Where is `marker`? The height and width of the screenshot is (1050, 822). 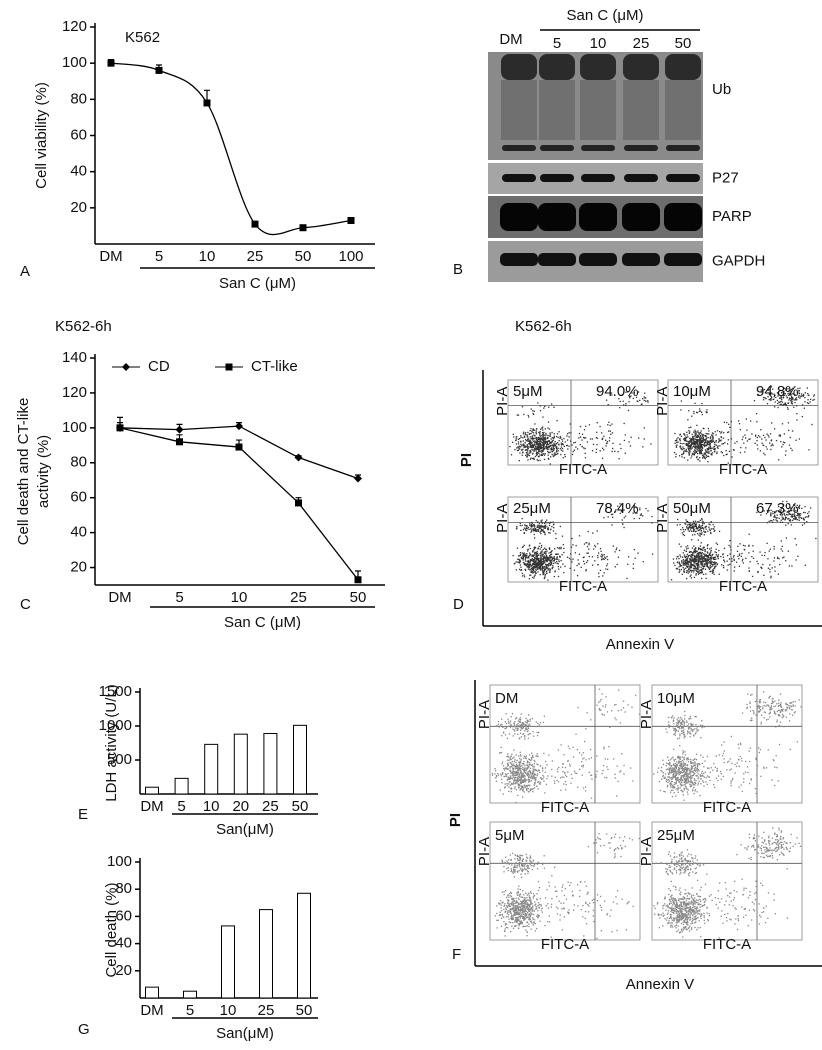 marker is located at coordinates (229, 367).